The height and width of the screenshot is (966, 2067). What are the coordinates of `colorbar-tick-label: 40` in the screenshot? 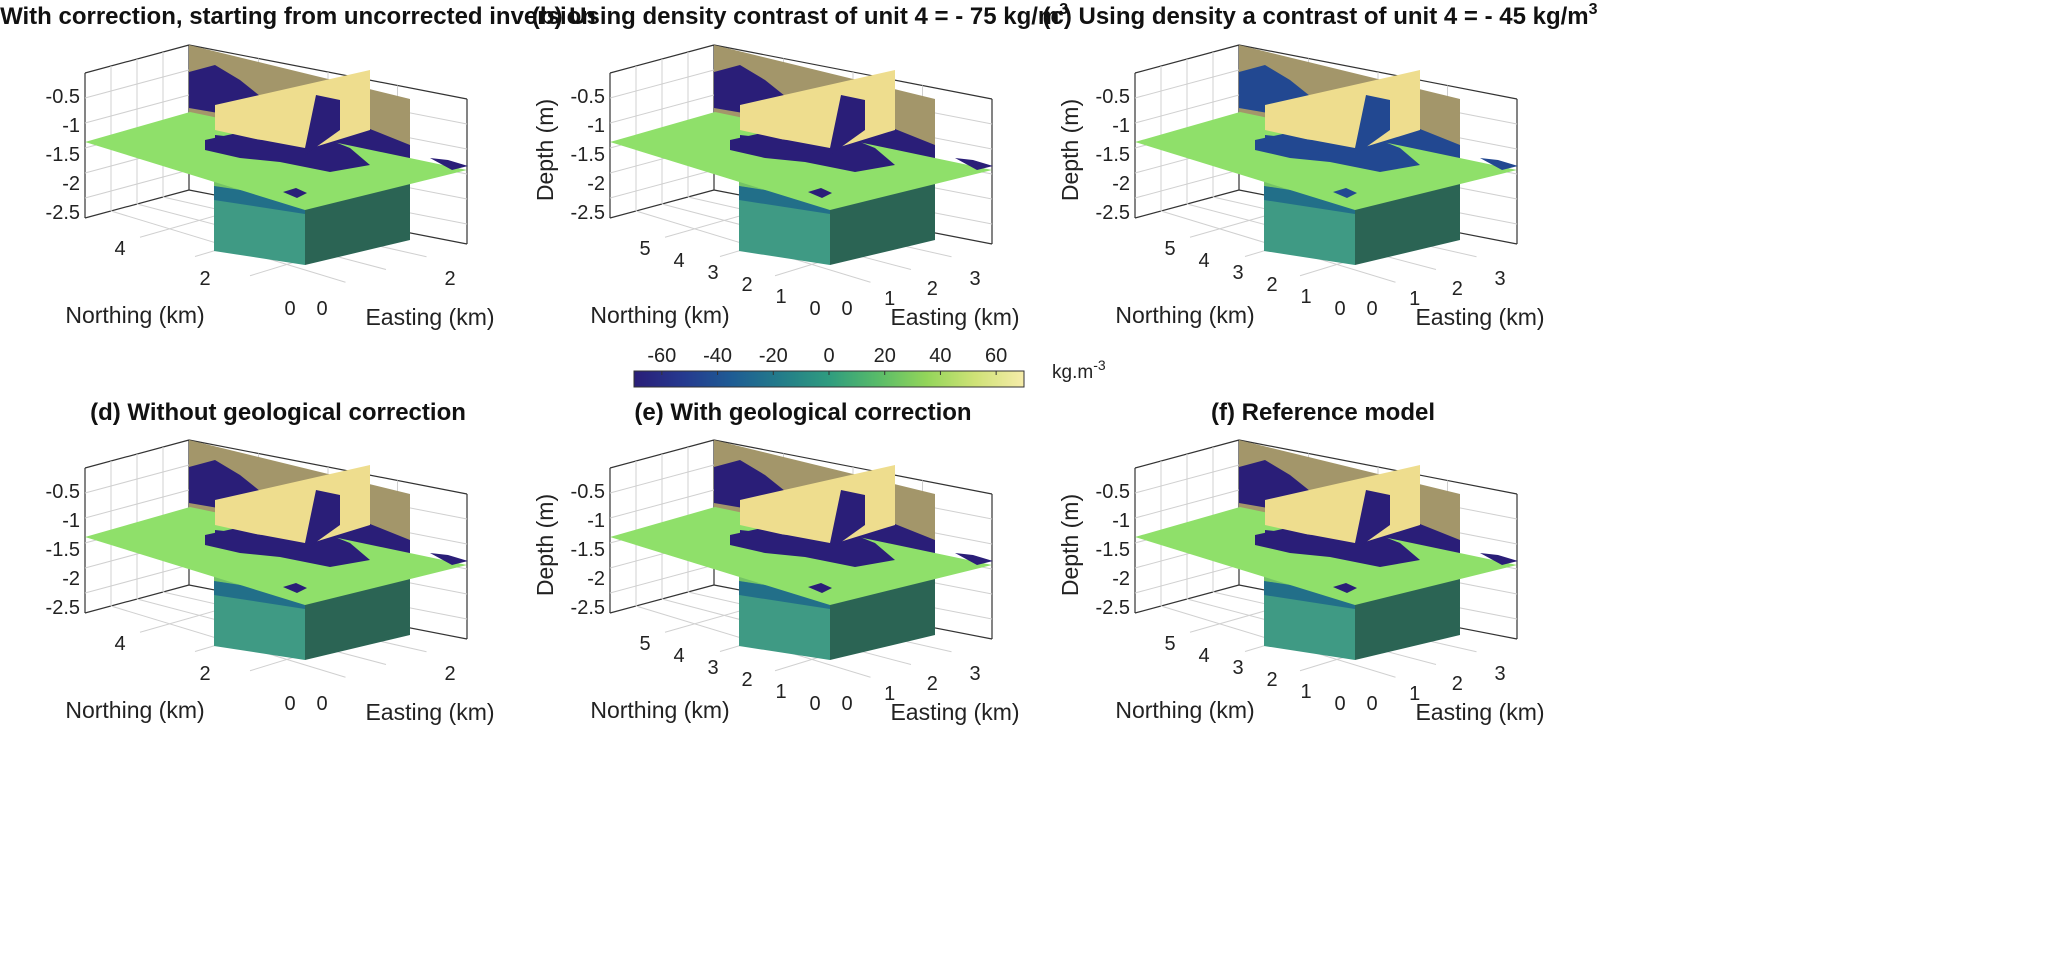 It's located at (940, 356).